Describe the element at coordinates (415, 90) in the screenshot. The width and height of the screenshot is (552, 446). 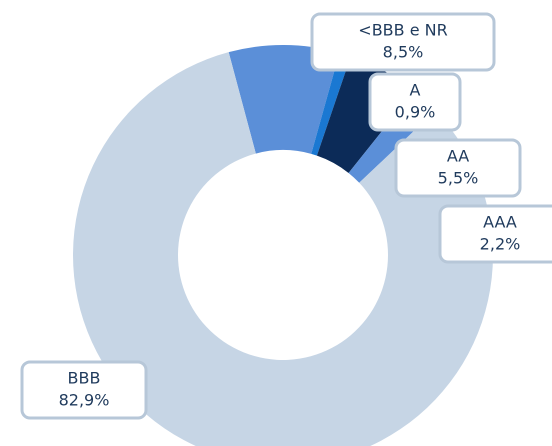
I see `slice-label: A` at that location.